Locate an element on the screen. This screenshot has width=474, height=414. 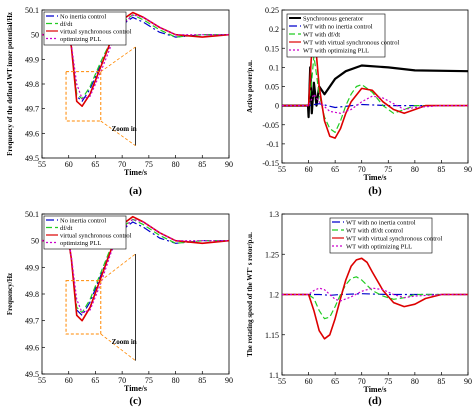
y-tick-label: 1.15 is located at coordinates (272, 335).